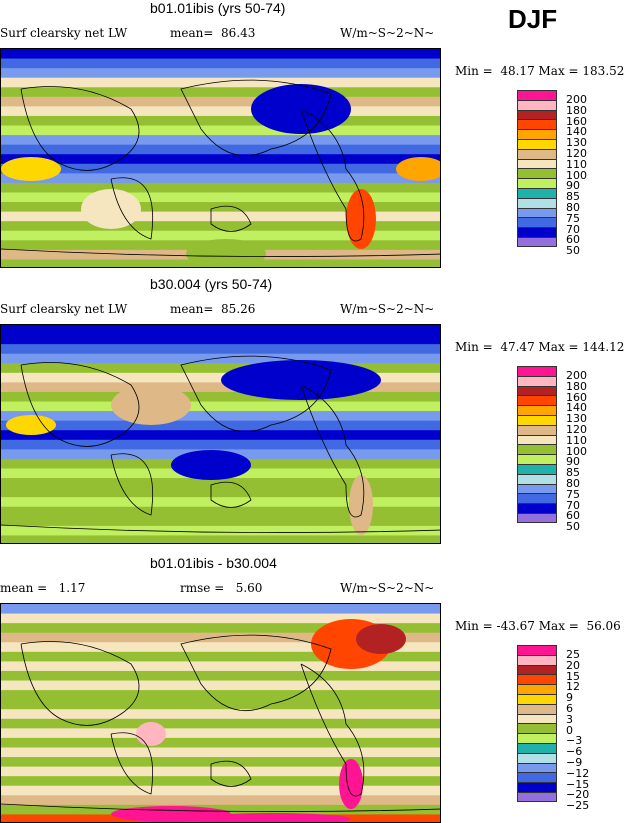 This screenshot has height=823, width=634. What do you see at coordinates (576, 99) in the screenshot?
I see `colorbar-label: 200` at bounding box center [576, 99].